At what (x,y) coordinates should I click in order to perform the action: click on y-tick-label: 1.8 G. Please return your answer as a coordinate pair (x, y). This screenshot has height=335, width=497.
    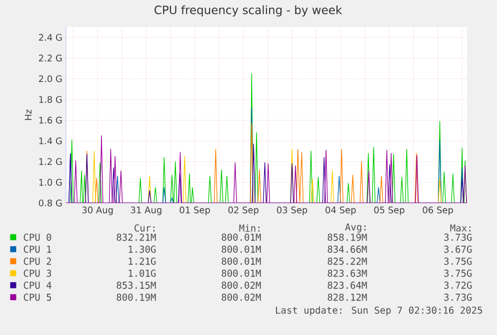
    Looking at the image, I should click on (50, 99).